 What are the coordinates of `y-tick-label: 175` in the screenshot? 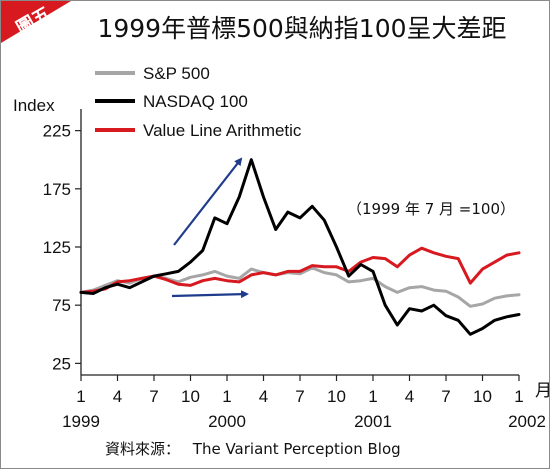 It's located at (57, 189).